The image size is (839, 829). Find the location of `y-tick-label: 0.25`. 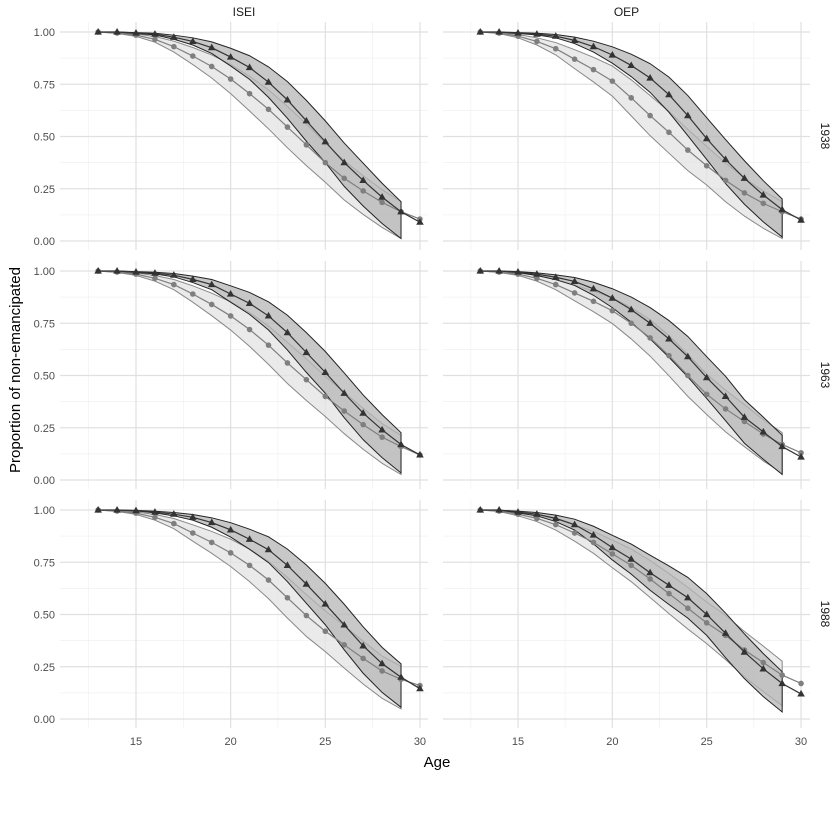

y-tick-label: 0.25 is located at coordinates (44, 190).